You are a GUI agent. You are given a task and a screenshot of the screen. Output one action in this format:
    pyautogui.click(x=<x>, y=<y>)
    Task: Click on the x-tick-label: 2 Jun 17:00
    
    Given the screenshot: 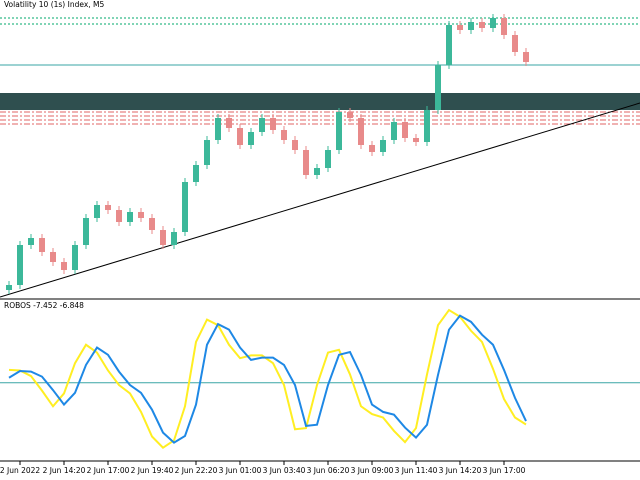 What is the action you would take?
    pyautogui.click(x=108, y=470)
    